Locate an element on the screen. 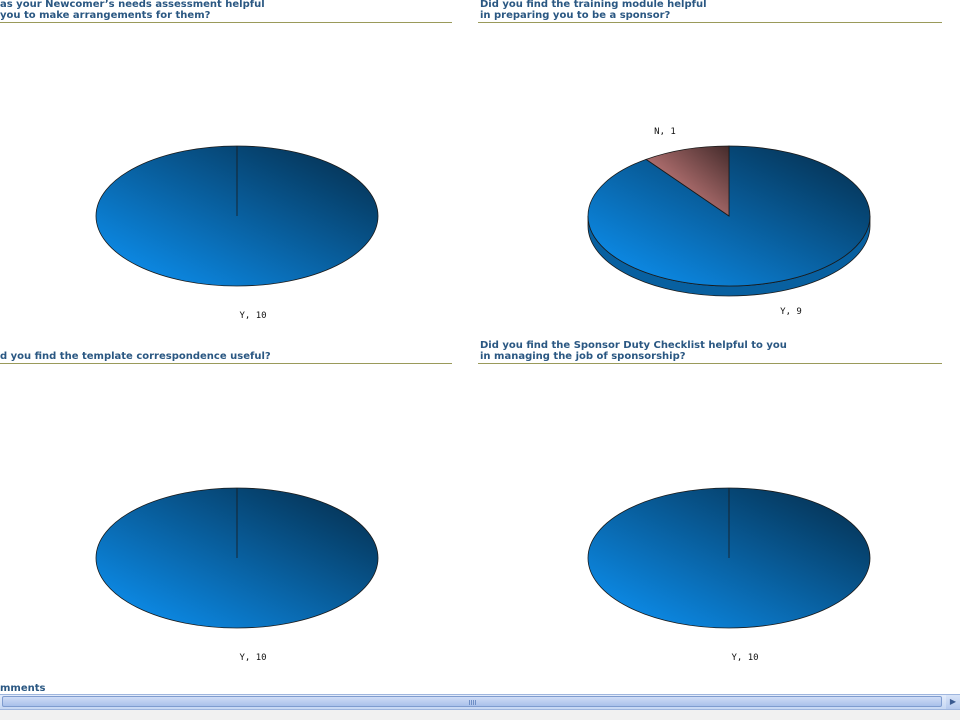 This screenshot has height=720, width=960. pie-chart: Y, 9 N, 1 is located at coordinates (729, 222).